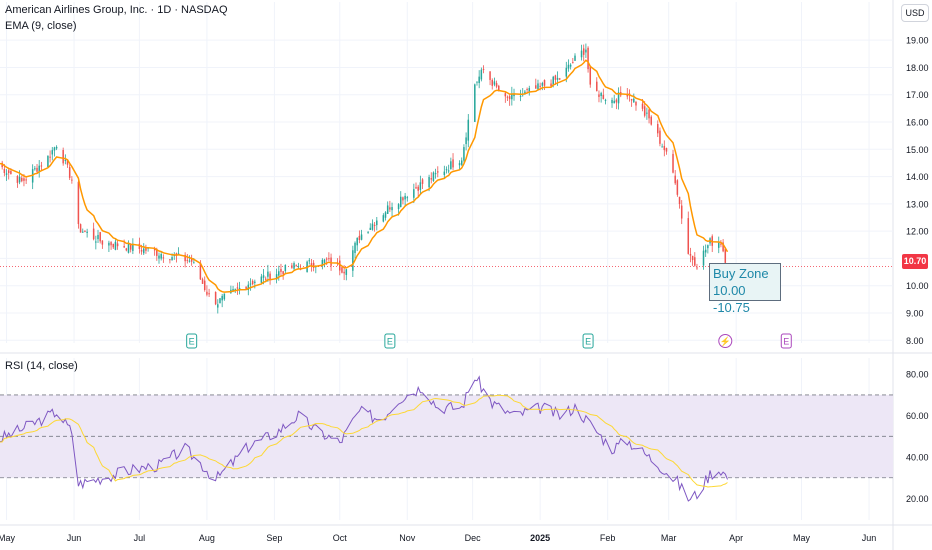 This screenshot has height=550, width=932. Describe the element at coordinates (725, 342) in the screenshot. I see `dividend-marker-glyph: ⚡` at that location.